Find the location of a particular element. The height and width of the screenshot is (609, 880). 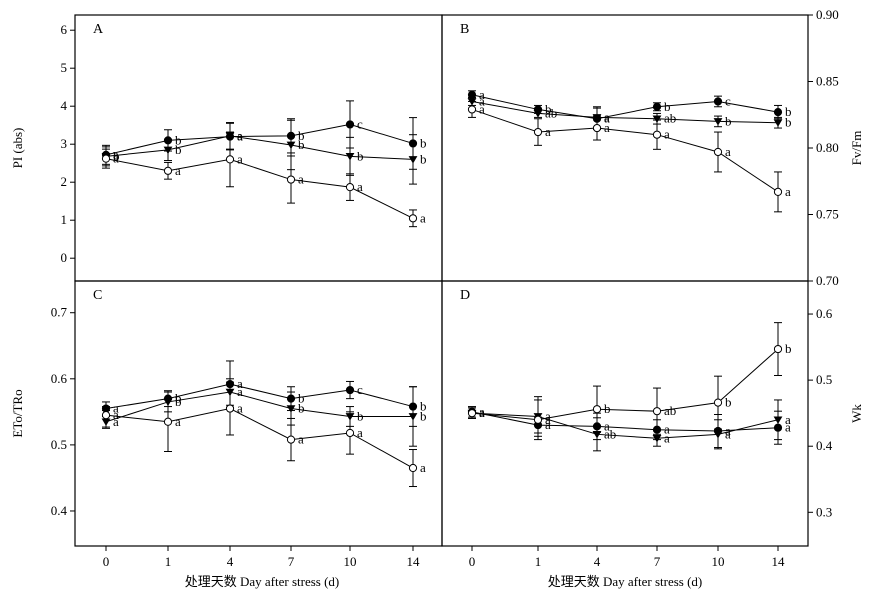

x-tick-label: 10 is located at coordinates (718, 561).